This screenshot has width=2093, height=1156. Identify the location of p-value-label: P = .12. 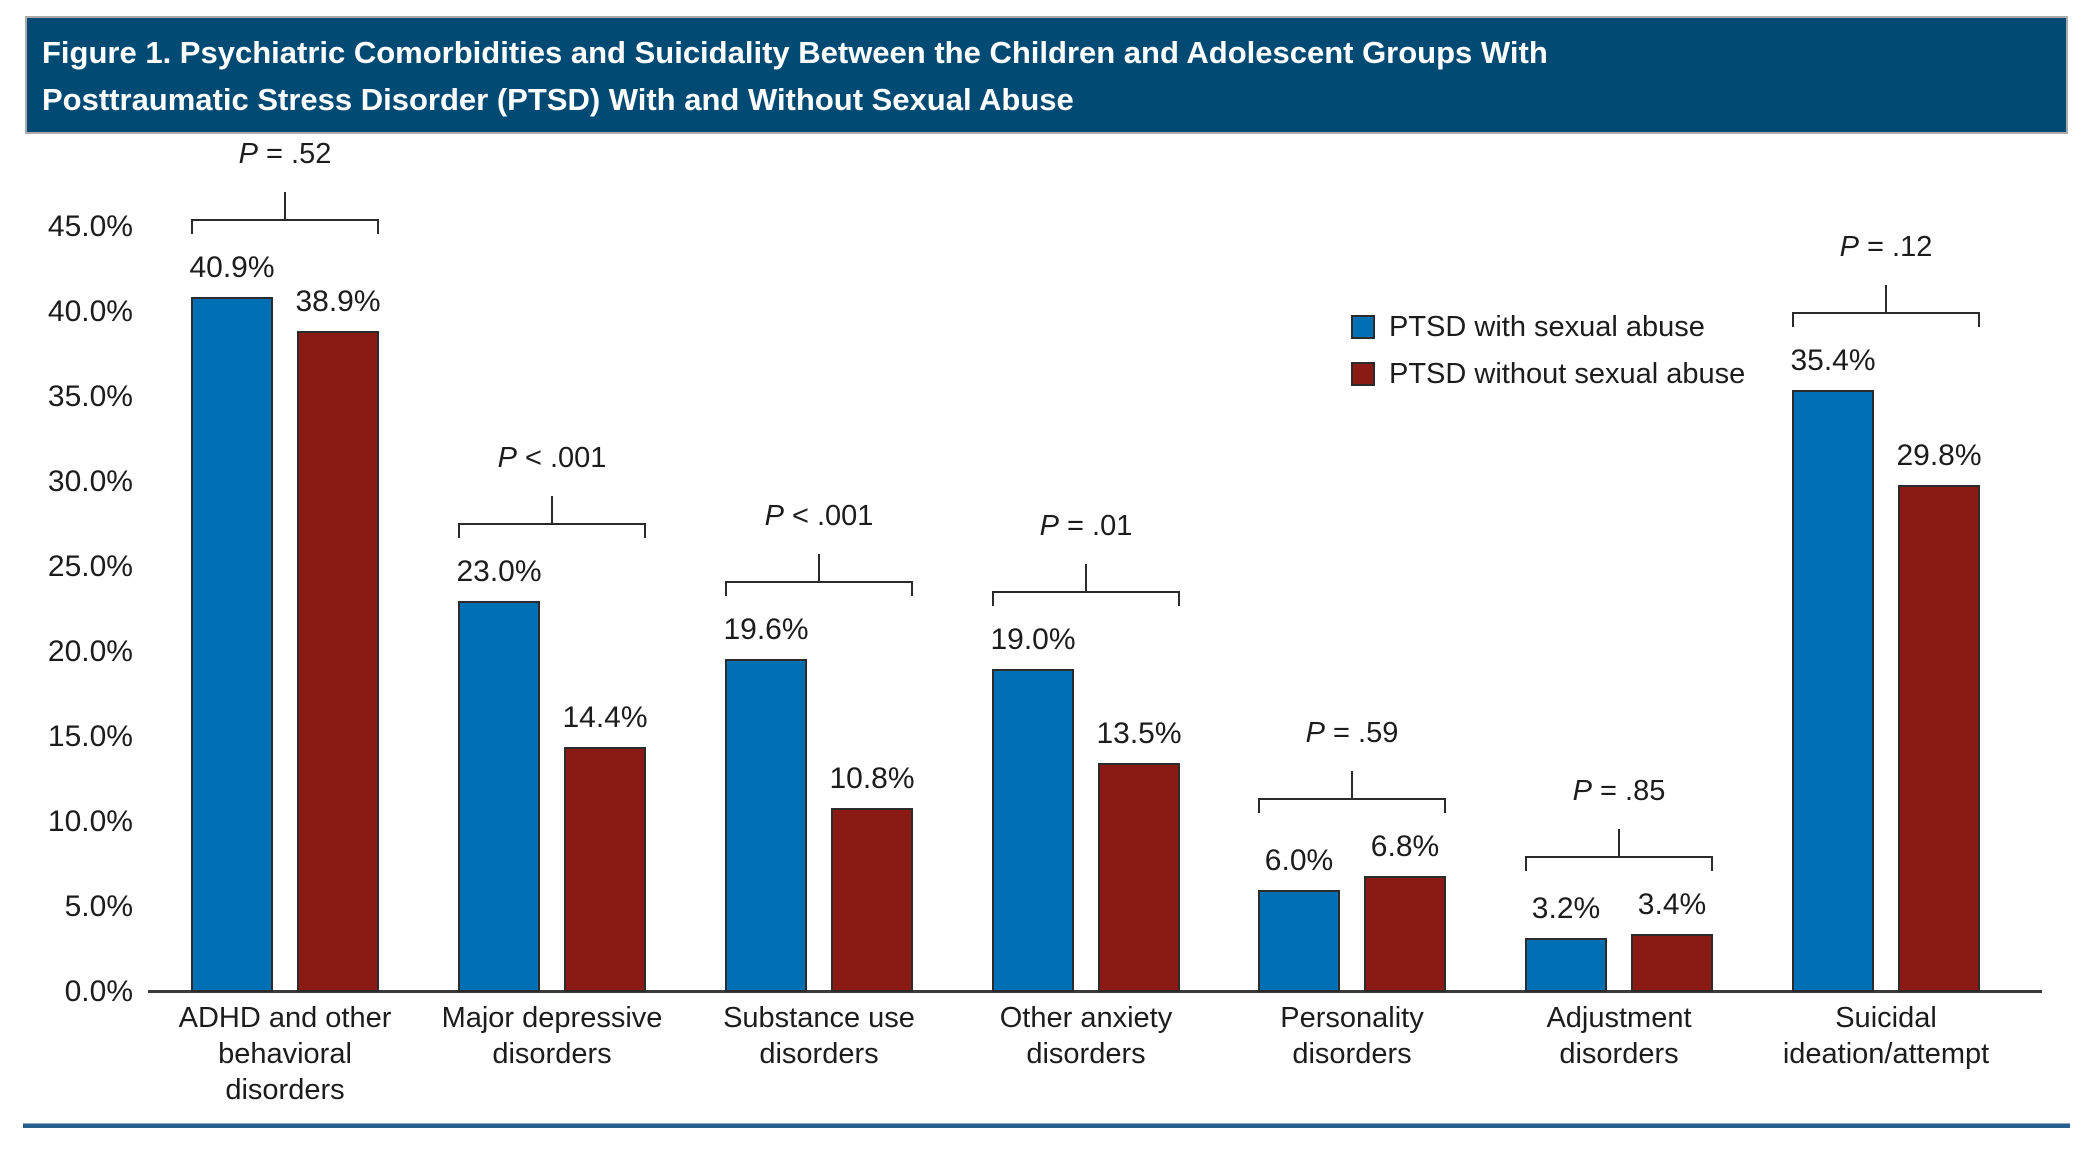
(1886, 247).